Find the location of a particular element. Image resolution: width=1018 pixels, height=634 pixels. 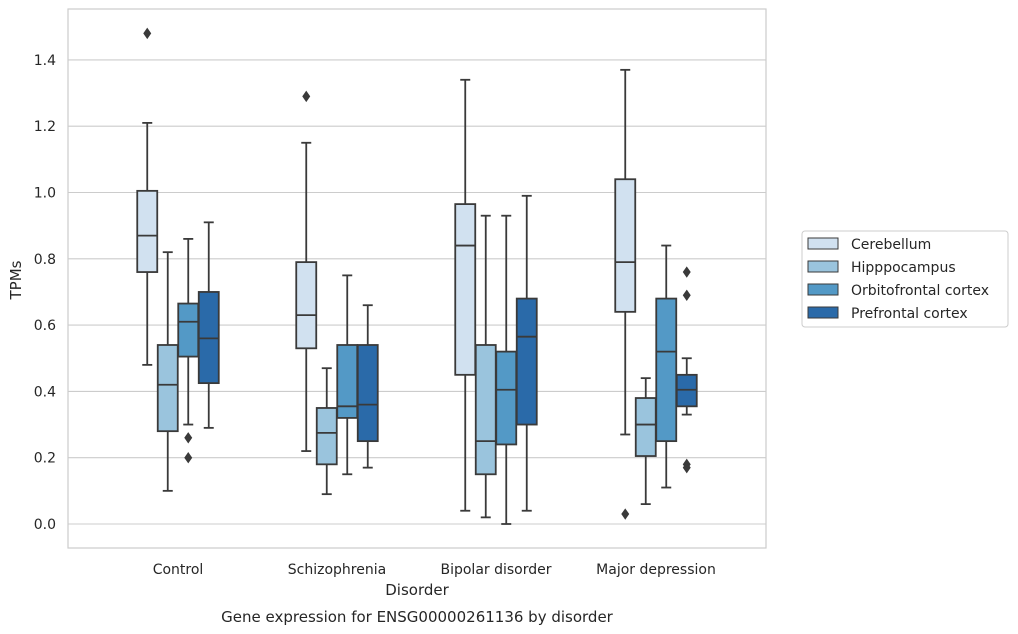

x-tick-label: Bipolar disorder is located at coordinates (495, 570).